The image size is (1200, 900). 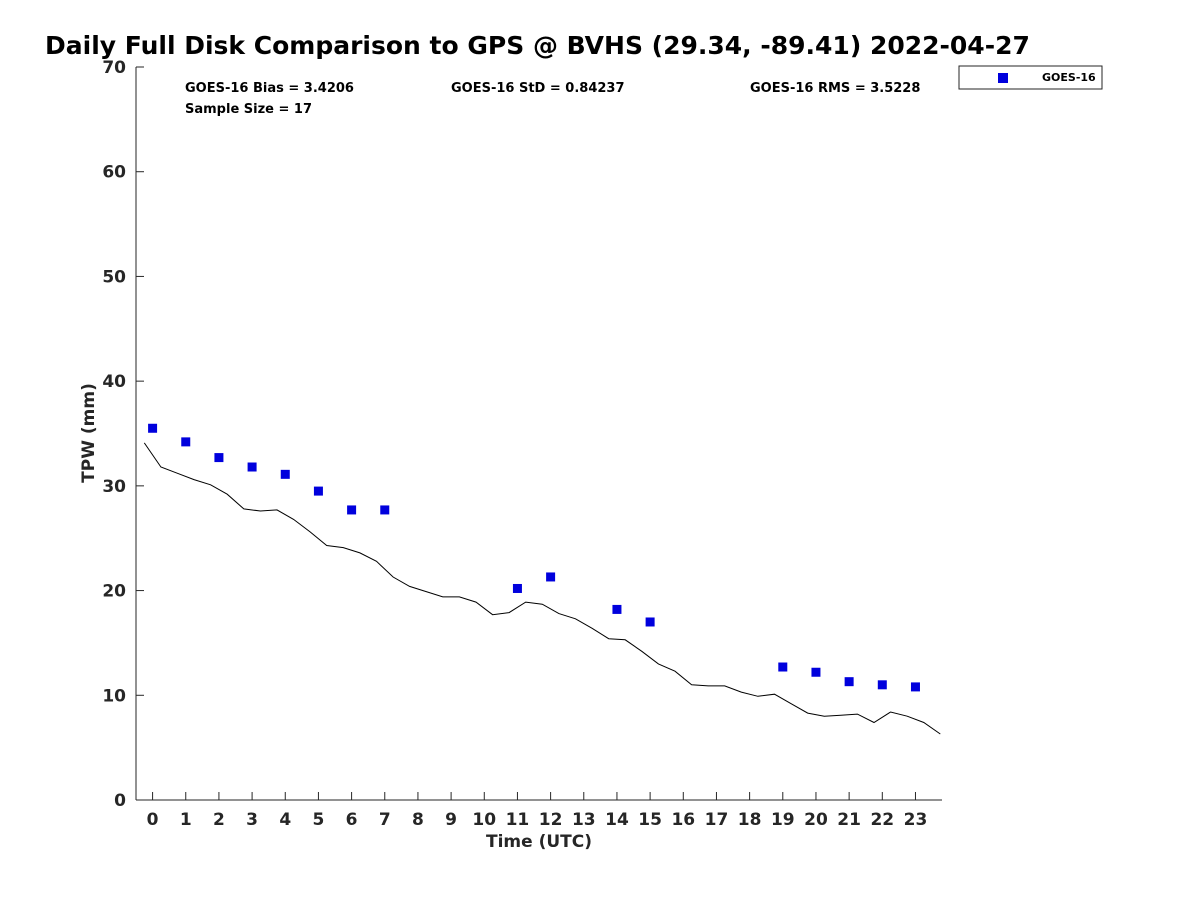 I want to click on y-tick-label: 40, so click(x=114, y=382).